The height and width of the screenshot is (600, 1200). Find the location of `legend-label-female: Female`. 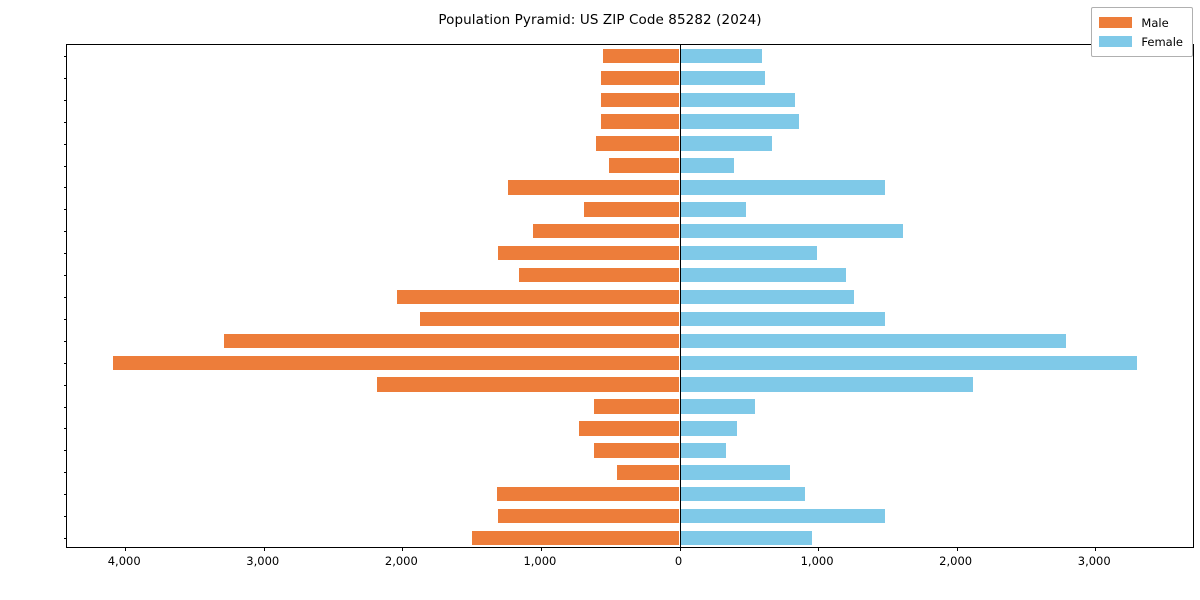

legend-label-female: Female is located at coordinates (1162, 41).